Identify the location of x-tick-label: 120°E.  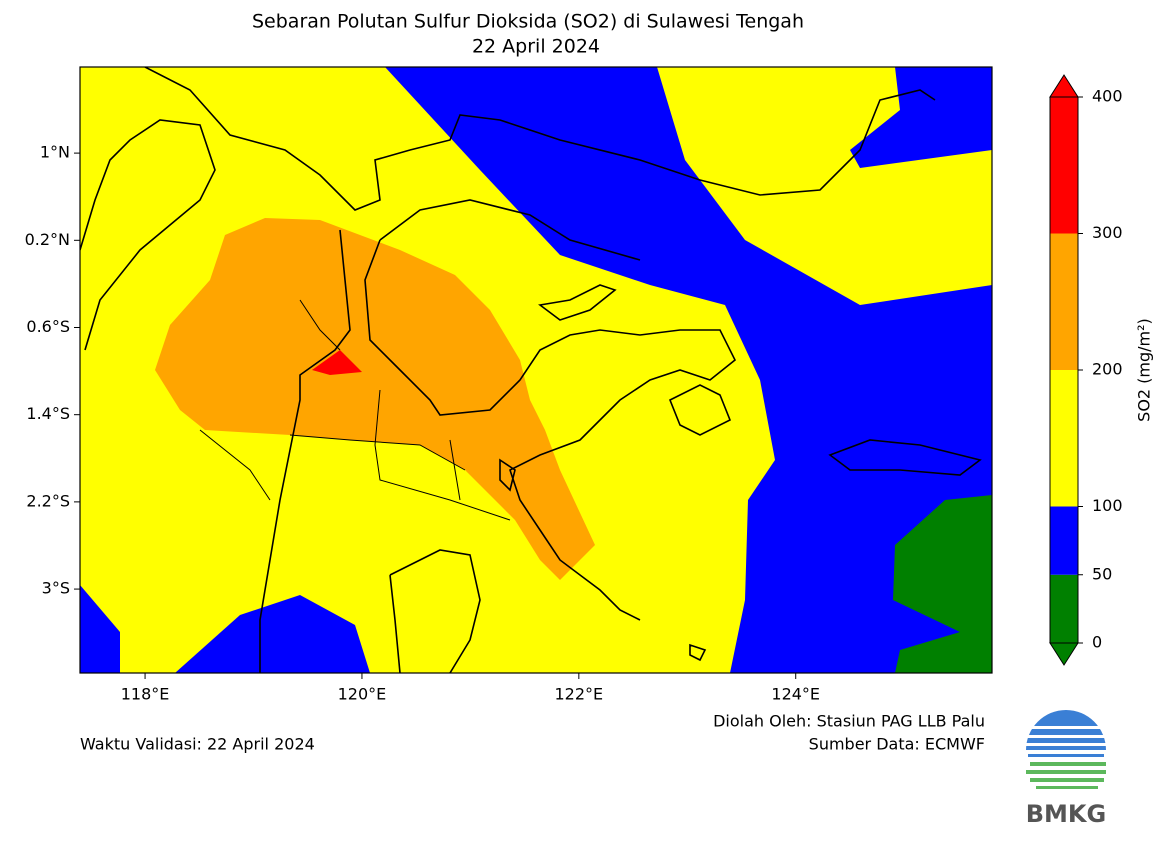
(362, 694).